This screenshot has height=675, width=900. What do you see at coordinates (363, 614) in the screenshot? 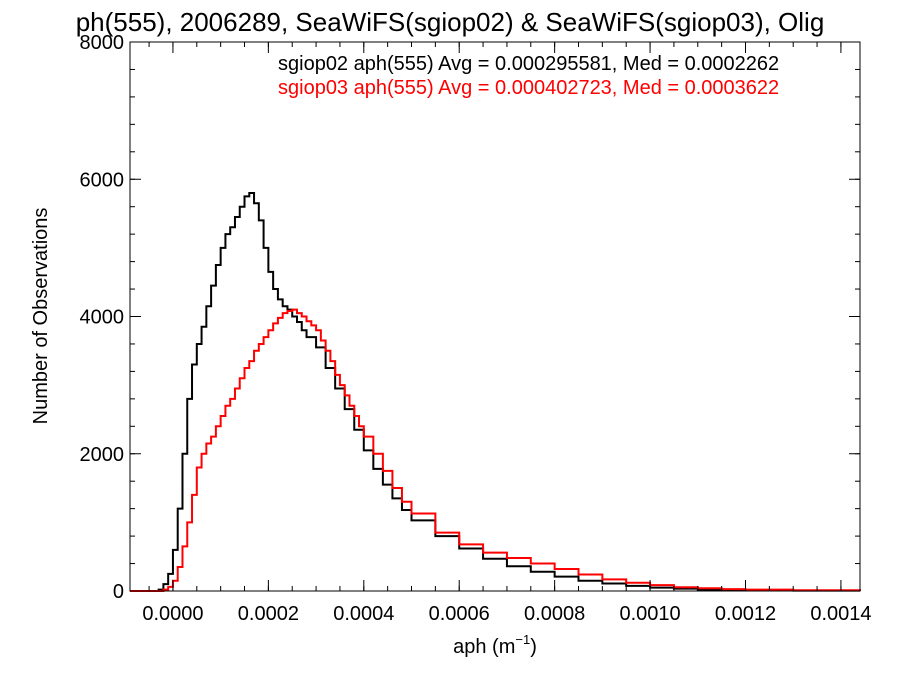
I see `x-tick-label: 0.0004` at bounding box center [363, 614].